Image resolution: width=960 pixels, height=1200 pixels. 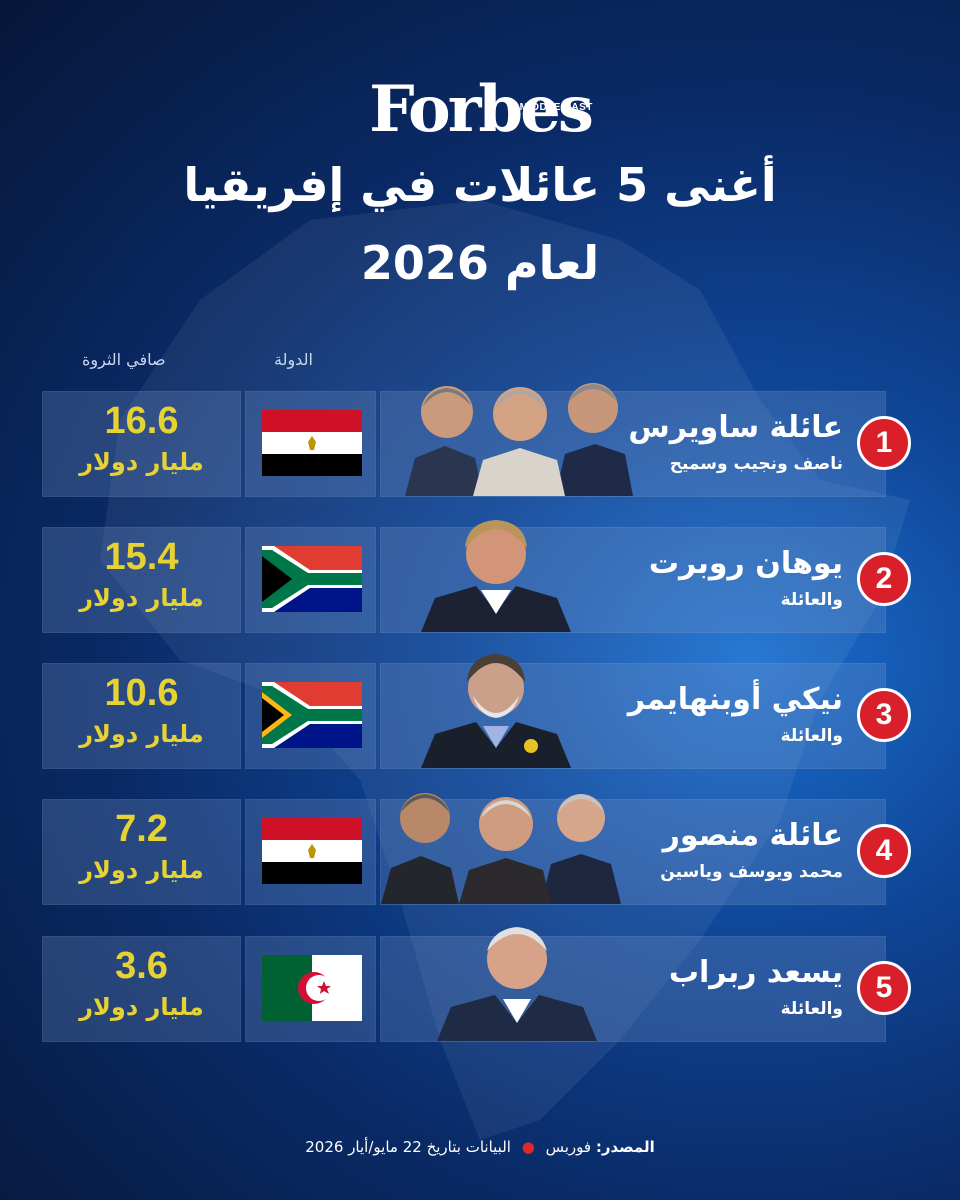 What do you see at coordinates (625, 1147) in the screenshot?
I see `source-label: المصدر:` at bounding box center [625, 1147].